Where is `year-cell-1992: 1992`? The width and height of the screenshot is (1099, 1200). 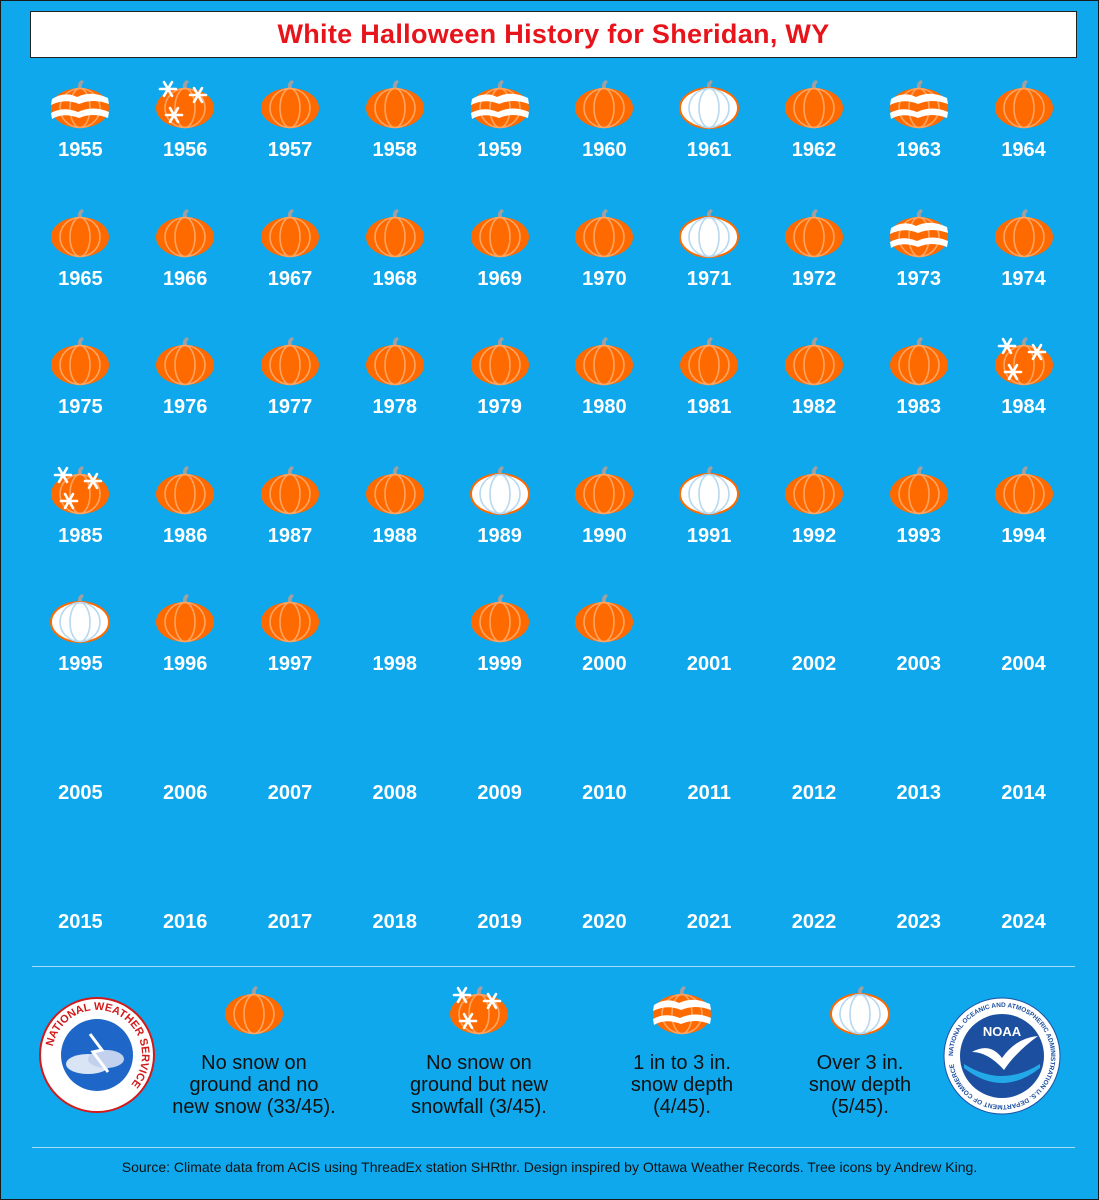
year-cell-1992: 1992 is located at coordinates (814, 522).